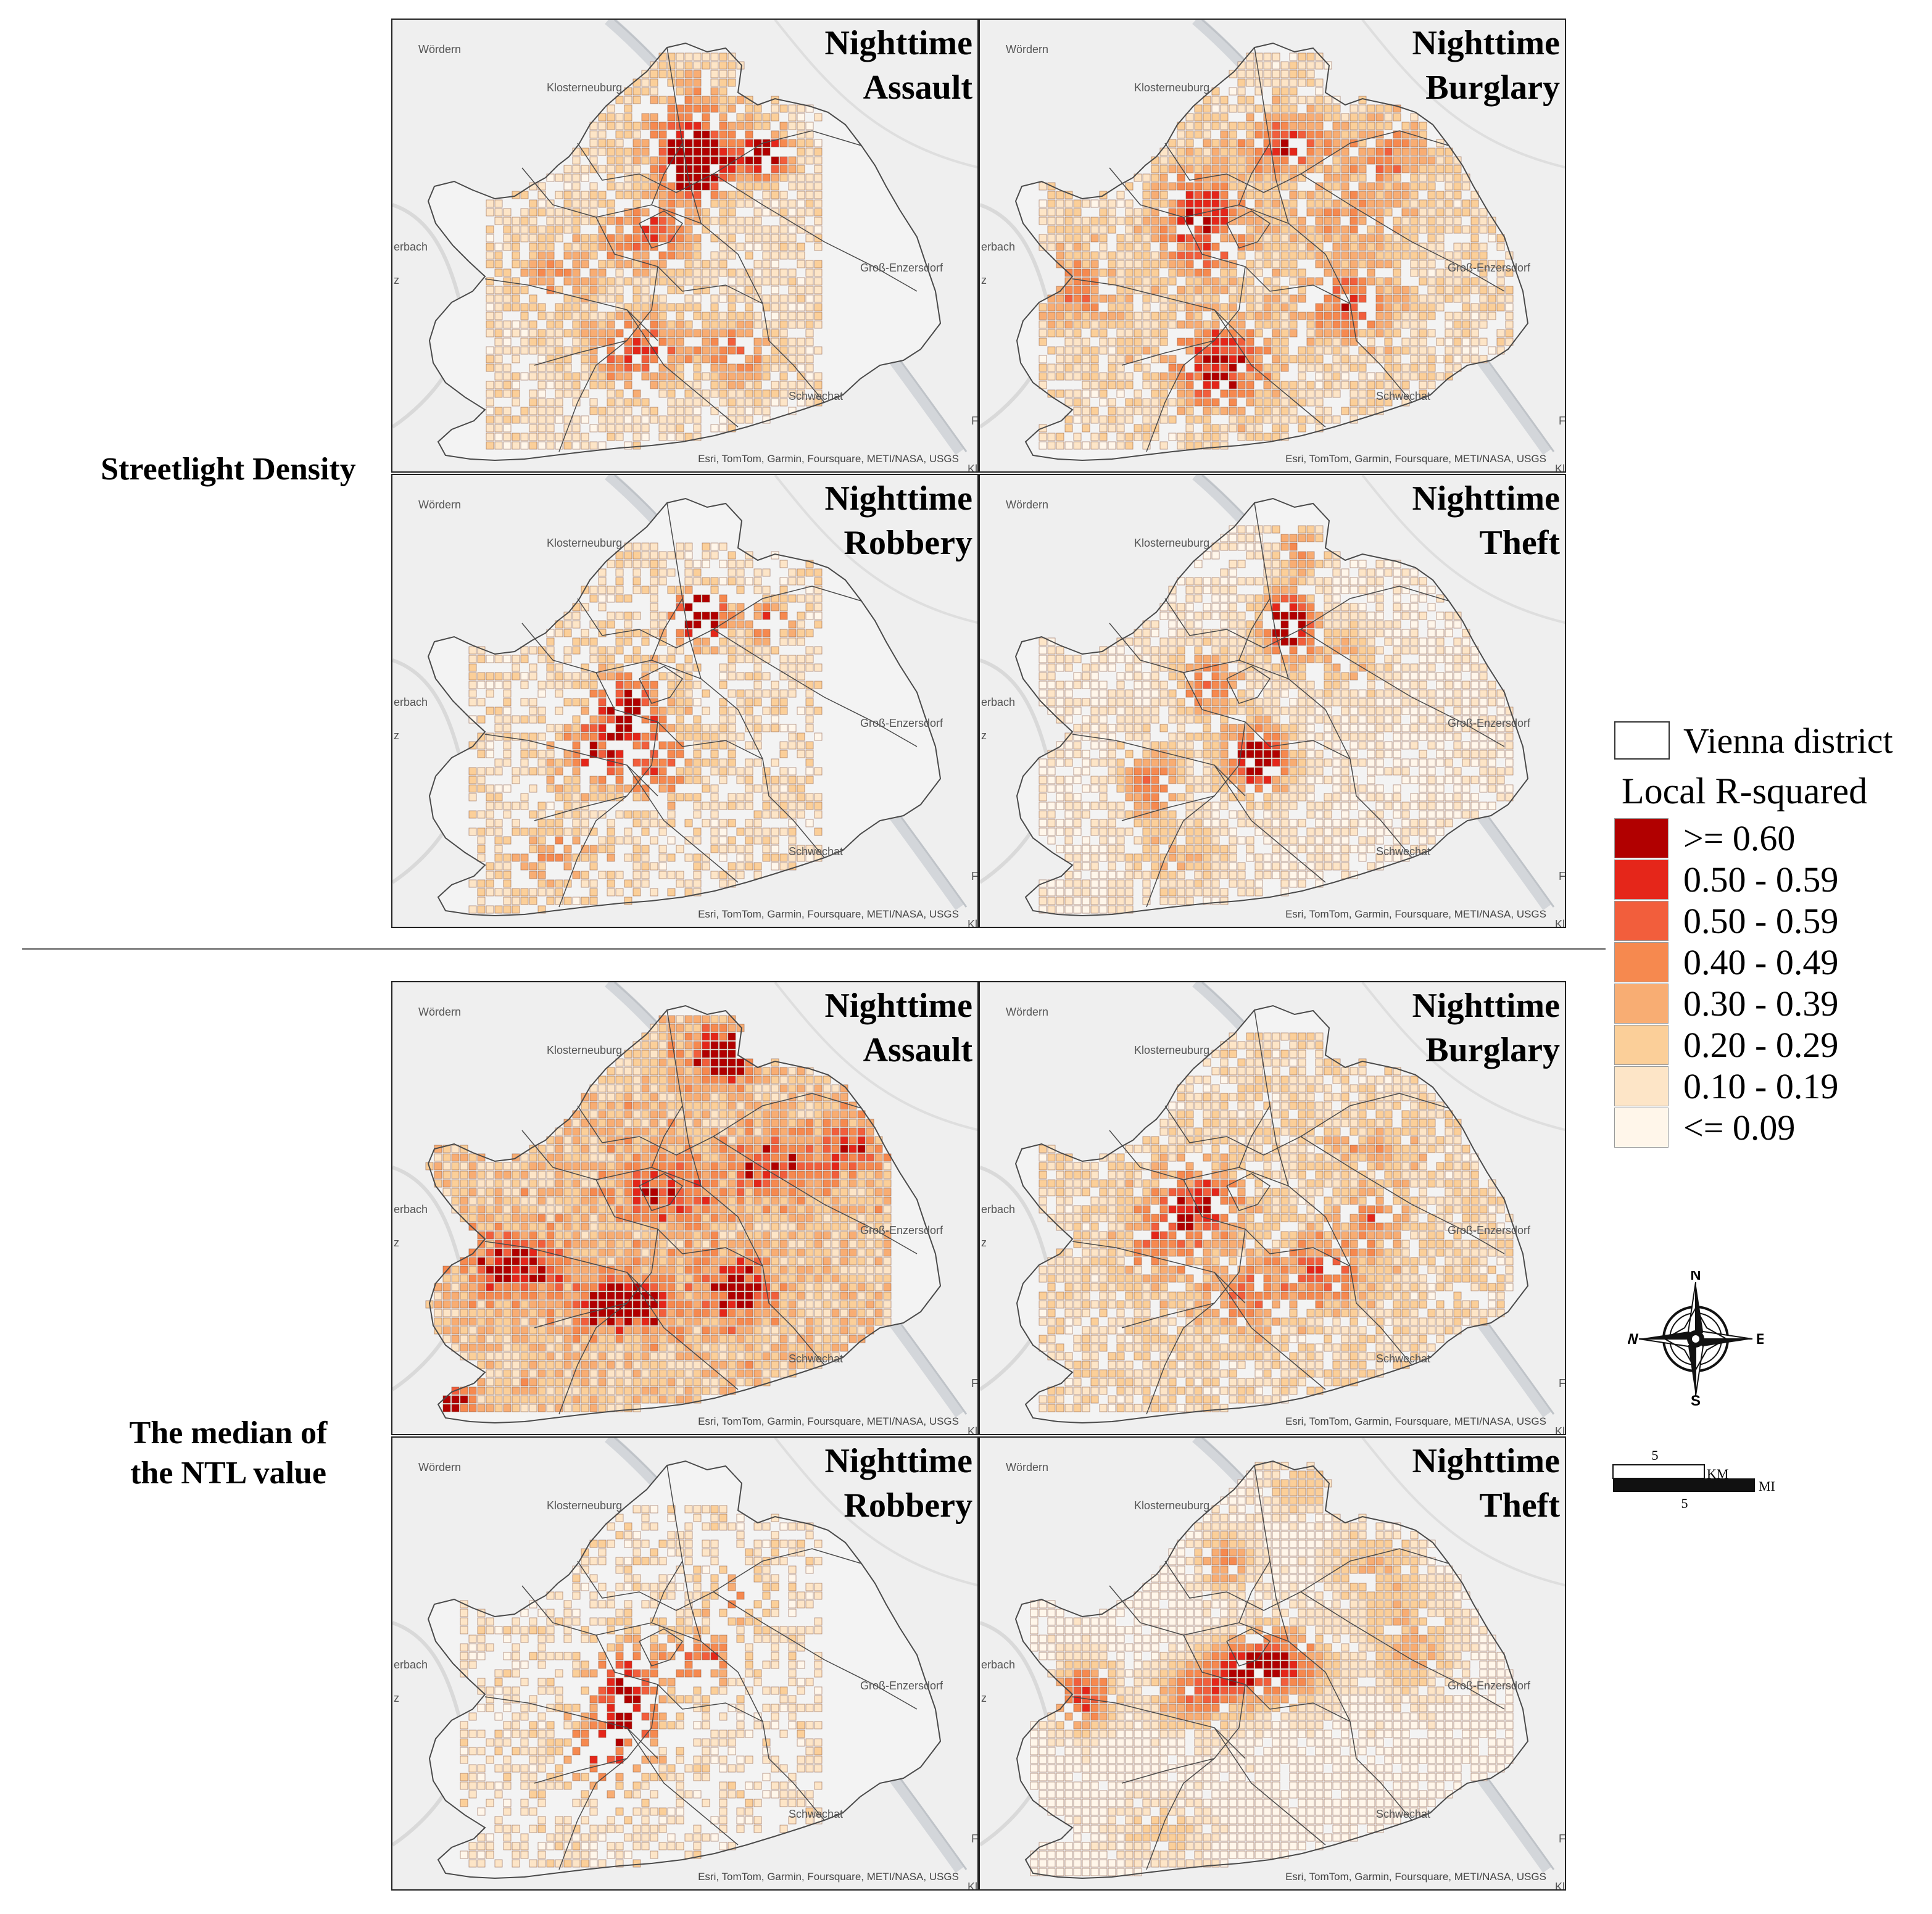  What do you see at coordinates (1271, 252) in the screenshot?
I see `vienna-outline` at bounding box center [1271, 252].